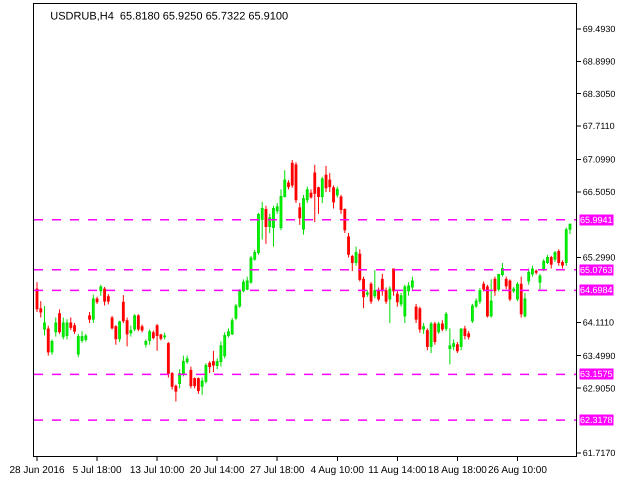 The image size is (640, 480). I want to click on ref-line-label: 63.1575, so click(596, 374).